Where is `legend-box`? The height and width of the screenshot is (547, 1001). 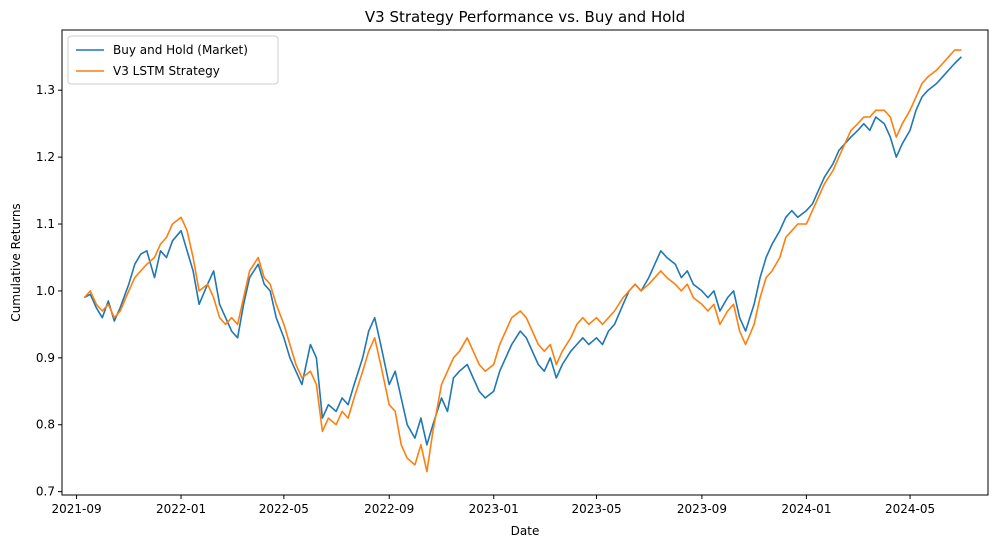
legend-box is located at coordinates (173, 60).